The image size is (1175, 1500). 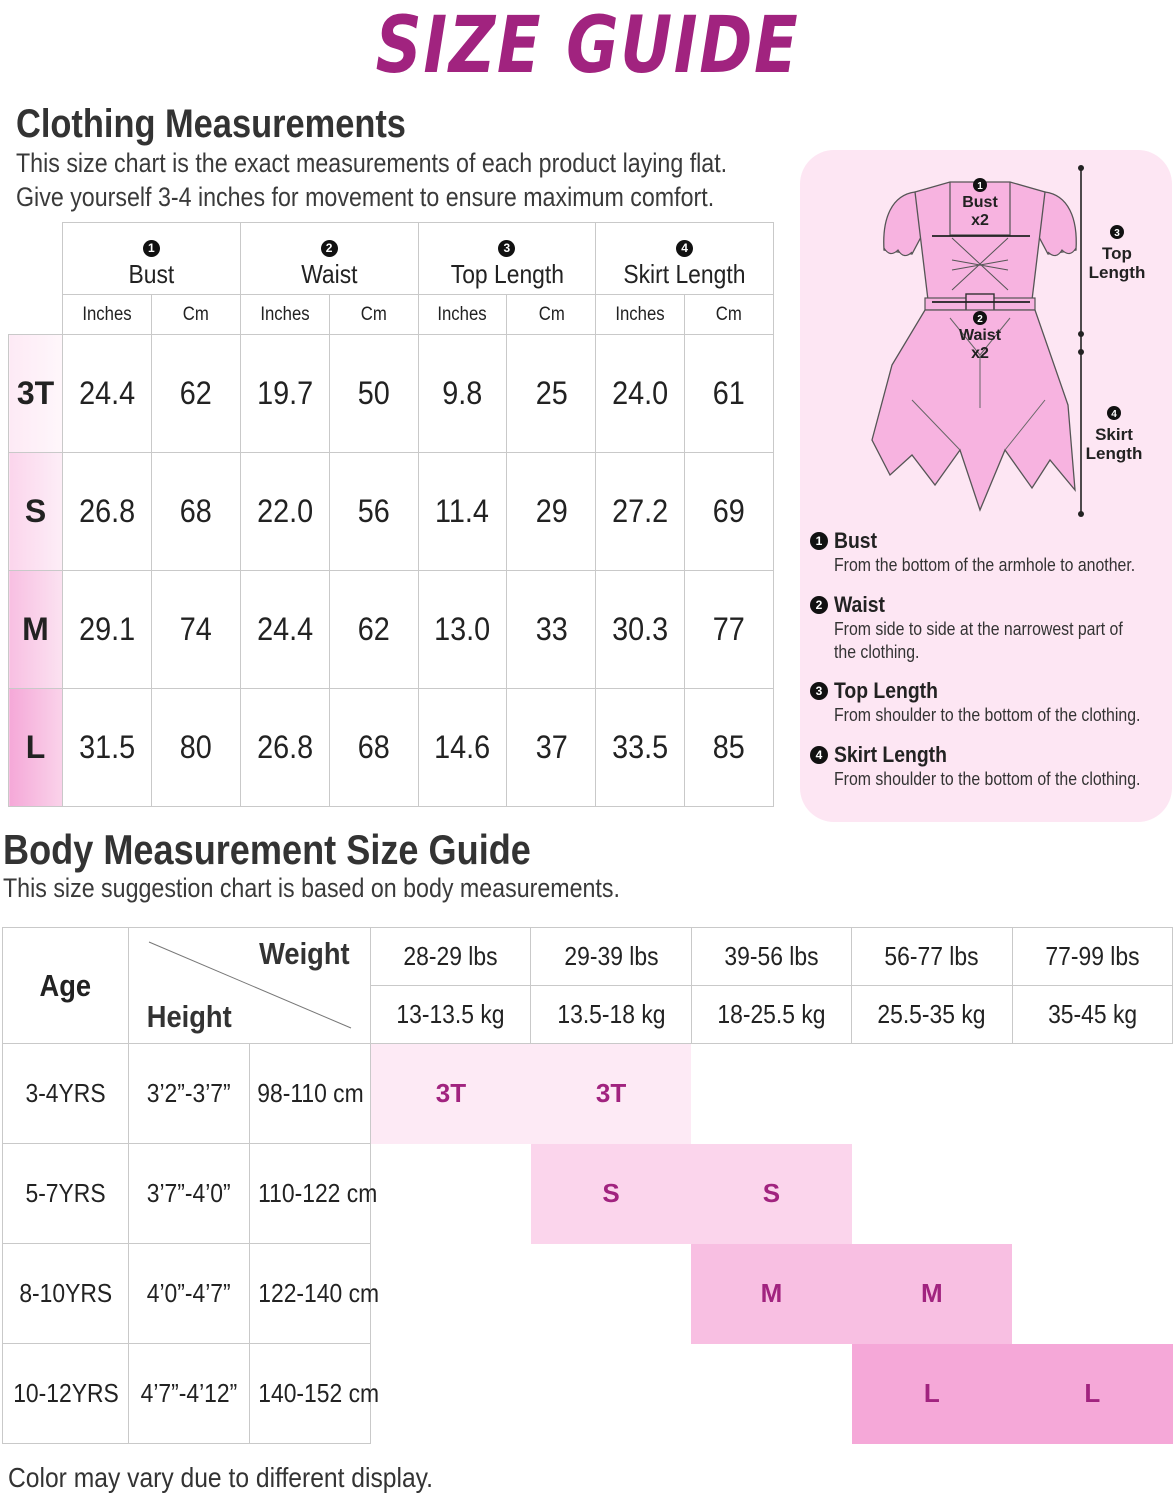 What do you see at coordinates (373, 511) in the screenshot?
I see `cell-value: 56` at bounding box center [373, 511].